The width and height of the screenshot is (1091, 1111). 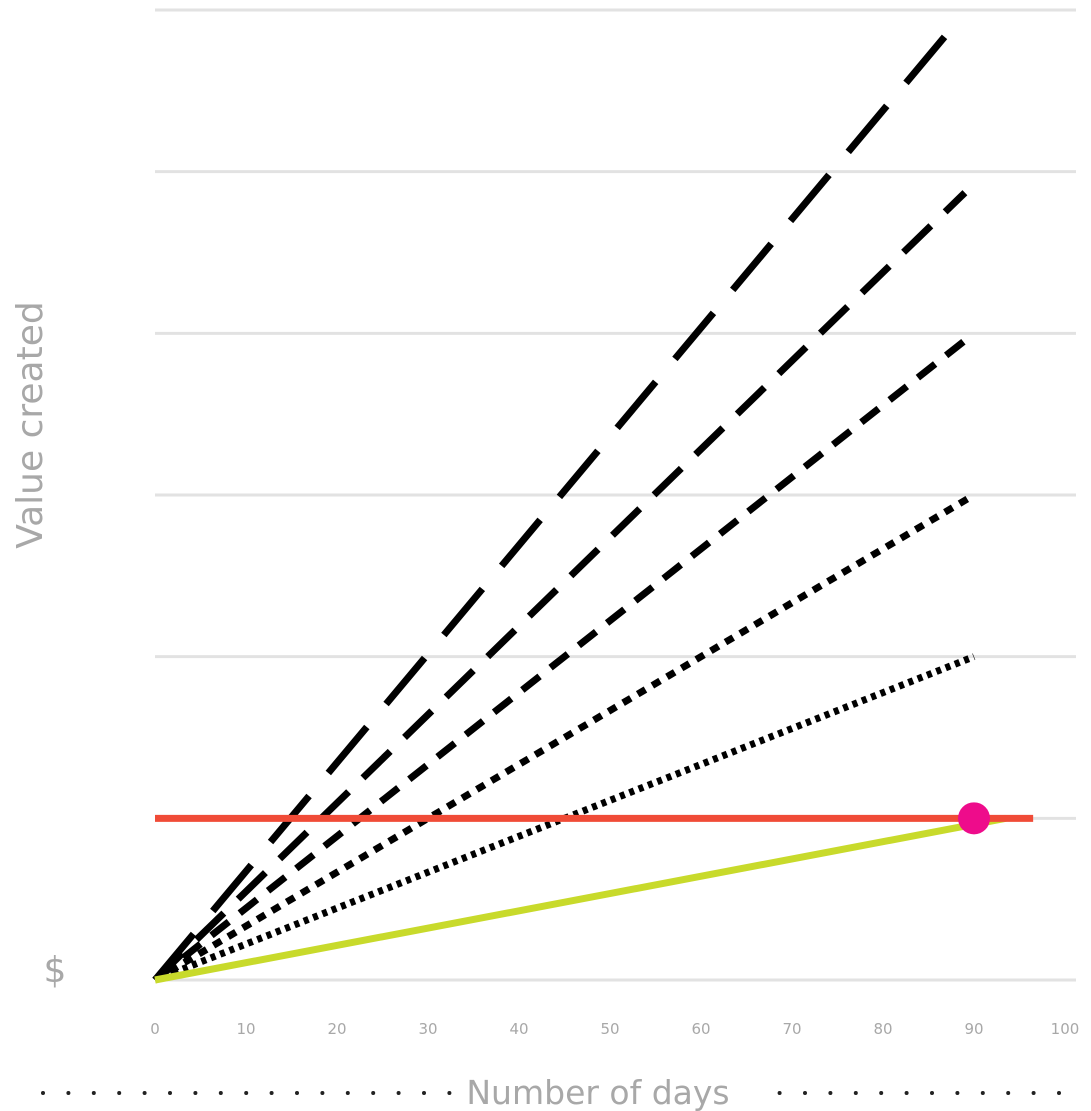 What do you see at coordinates (427, 1029) in the screenshot?
I see `x-tick-label: 30` at bounding box center [427, 1029].